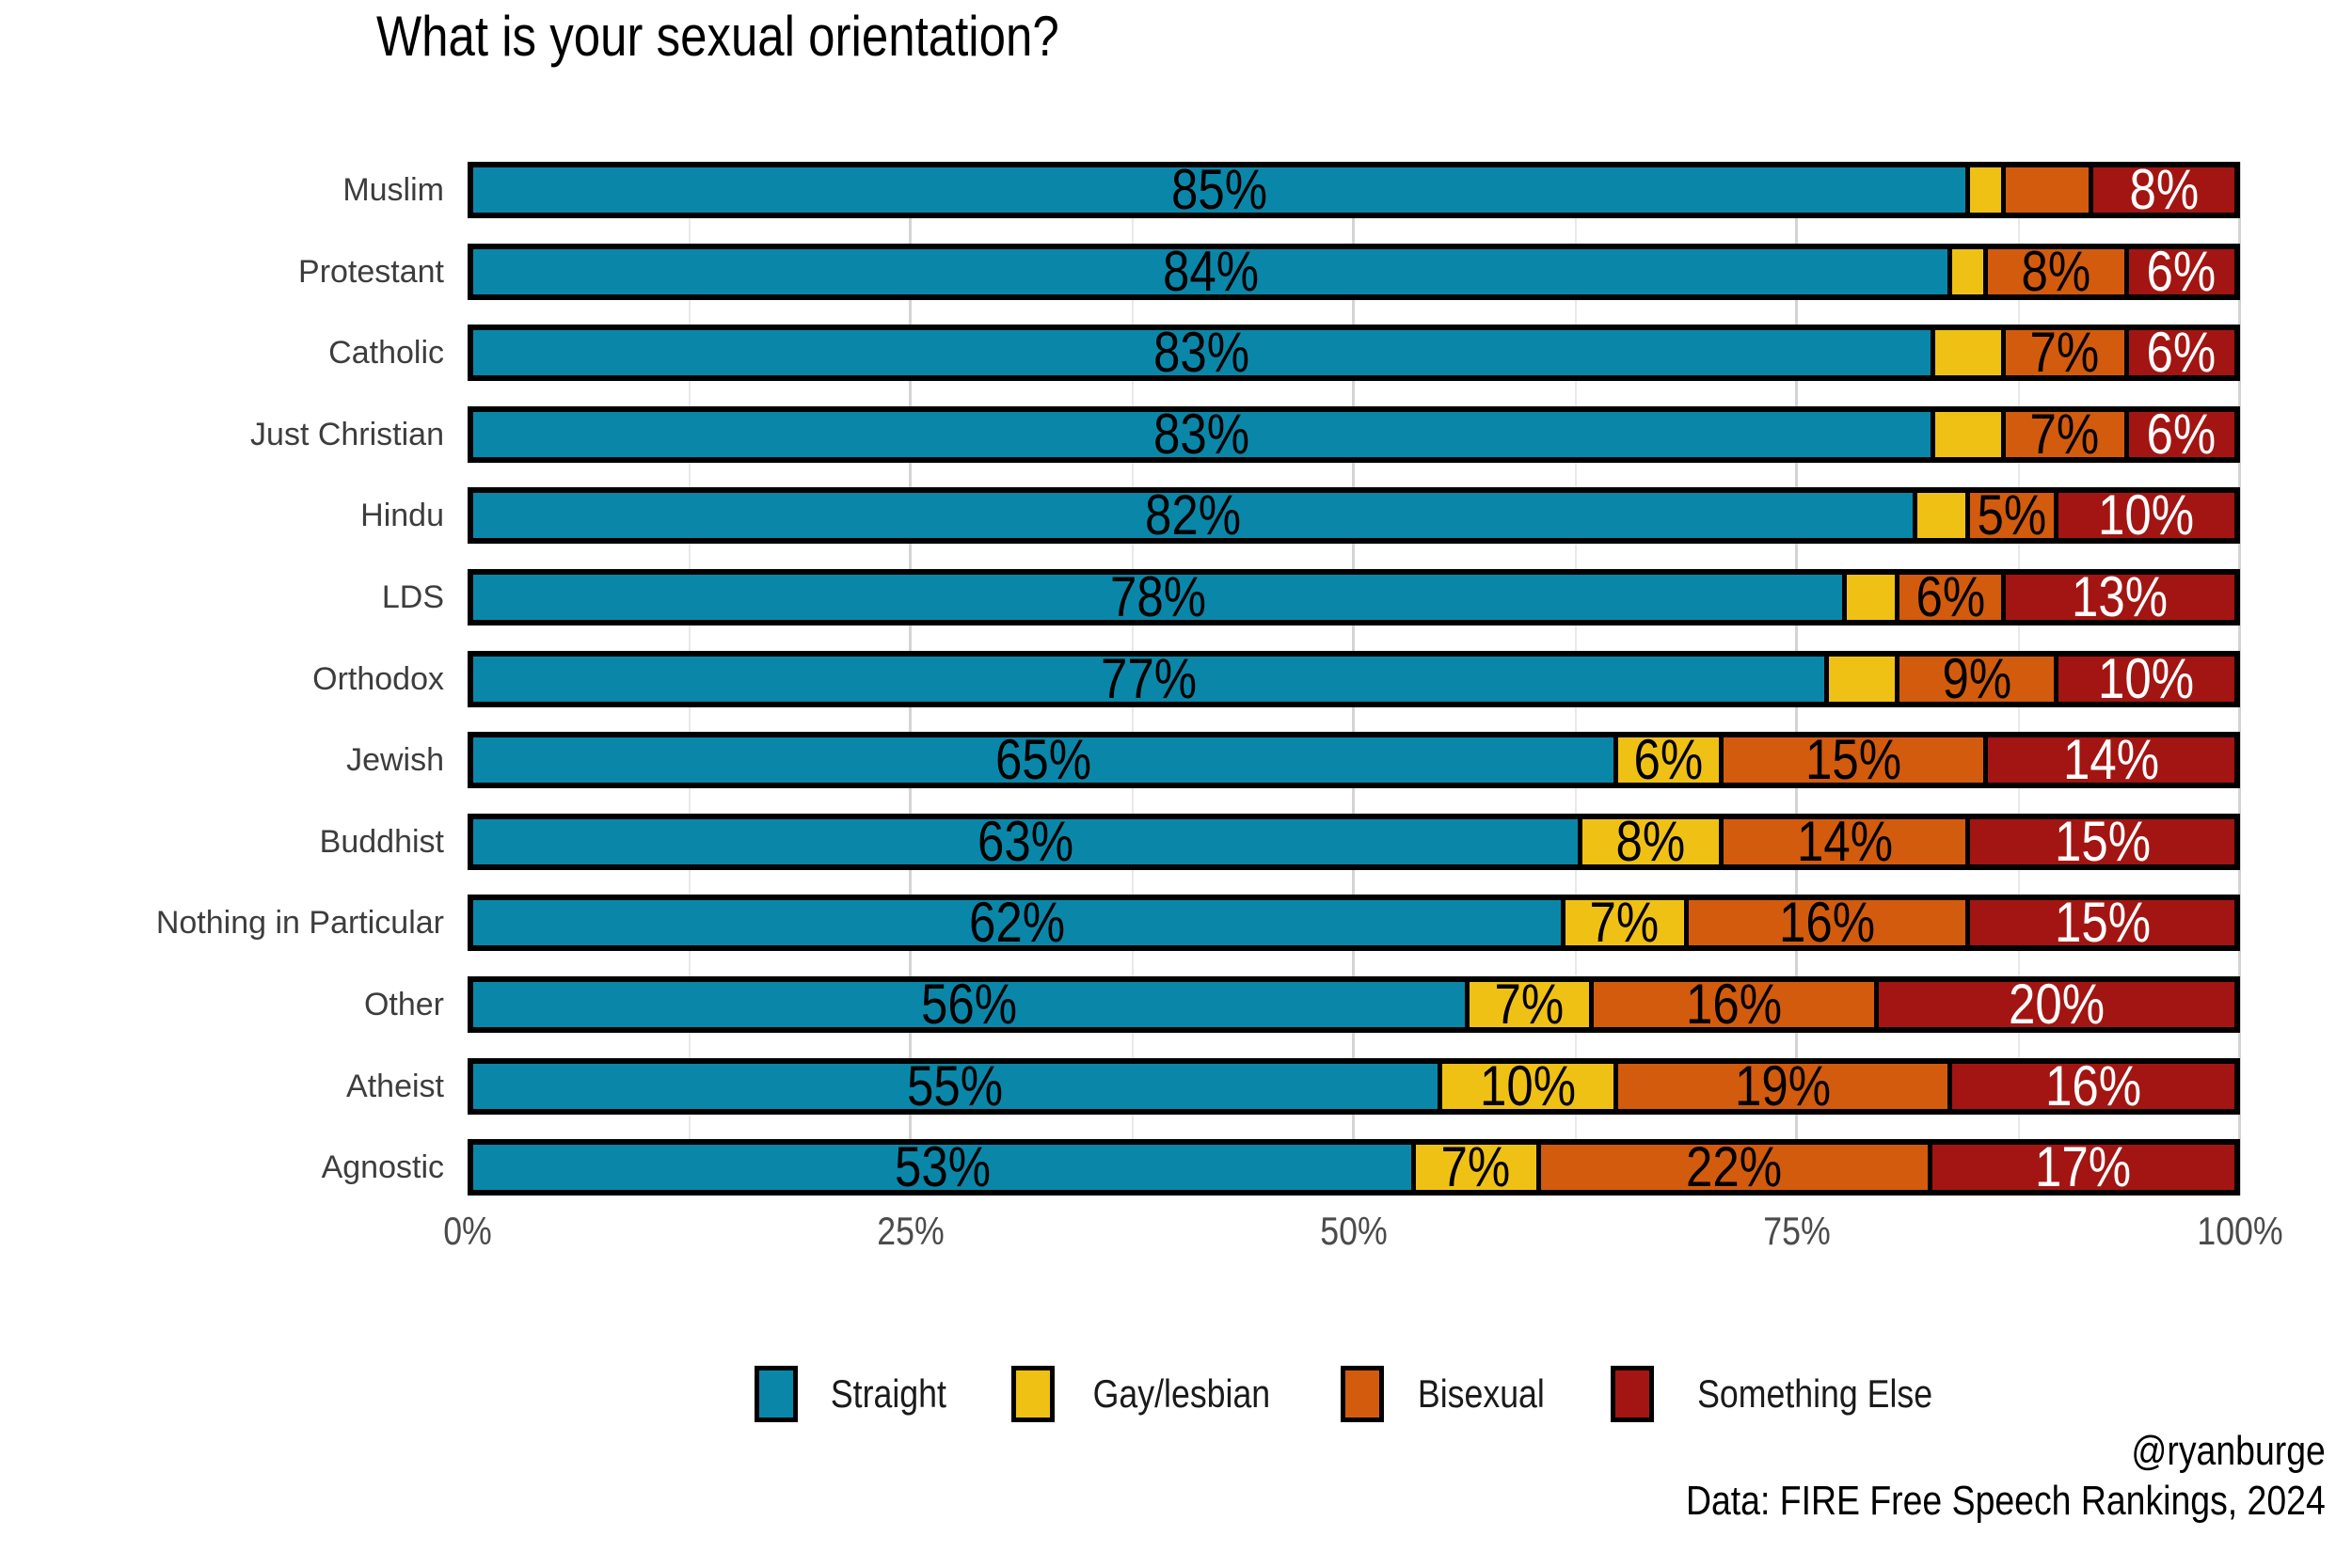 This screenshot has width=2352, height=1568. Describe the element at coordinates (1734, 1166) in the screenshot. I see `segment-label: 22%` at that location.